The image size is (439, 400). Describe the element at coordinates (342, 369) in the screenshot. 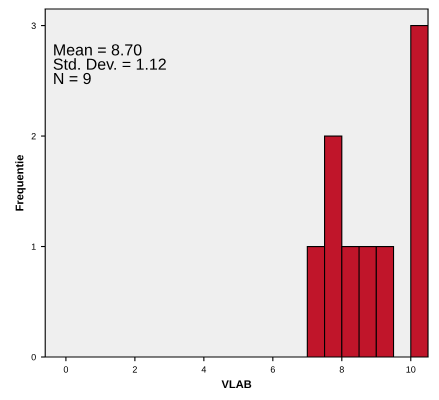

I see `x-tick-label: 8` at that location.